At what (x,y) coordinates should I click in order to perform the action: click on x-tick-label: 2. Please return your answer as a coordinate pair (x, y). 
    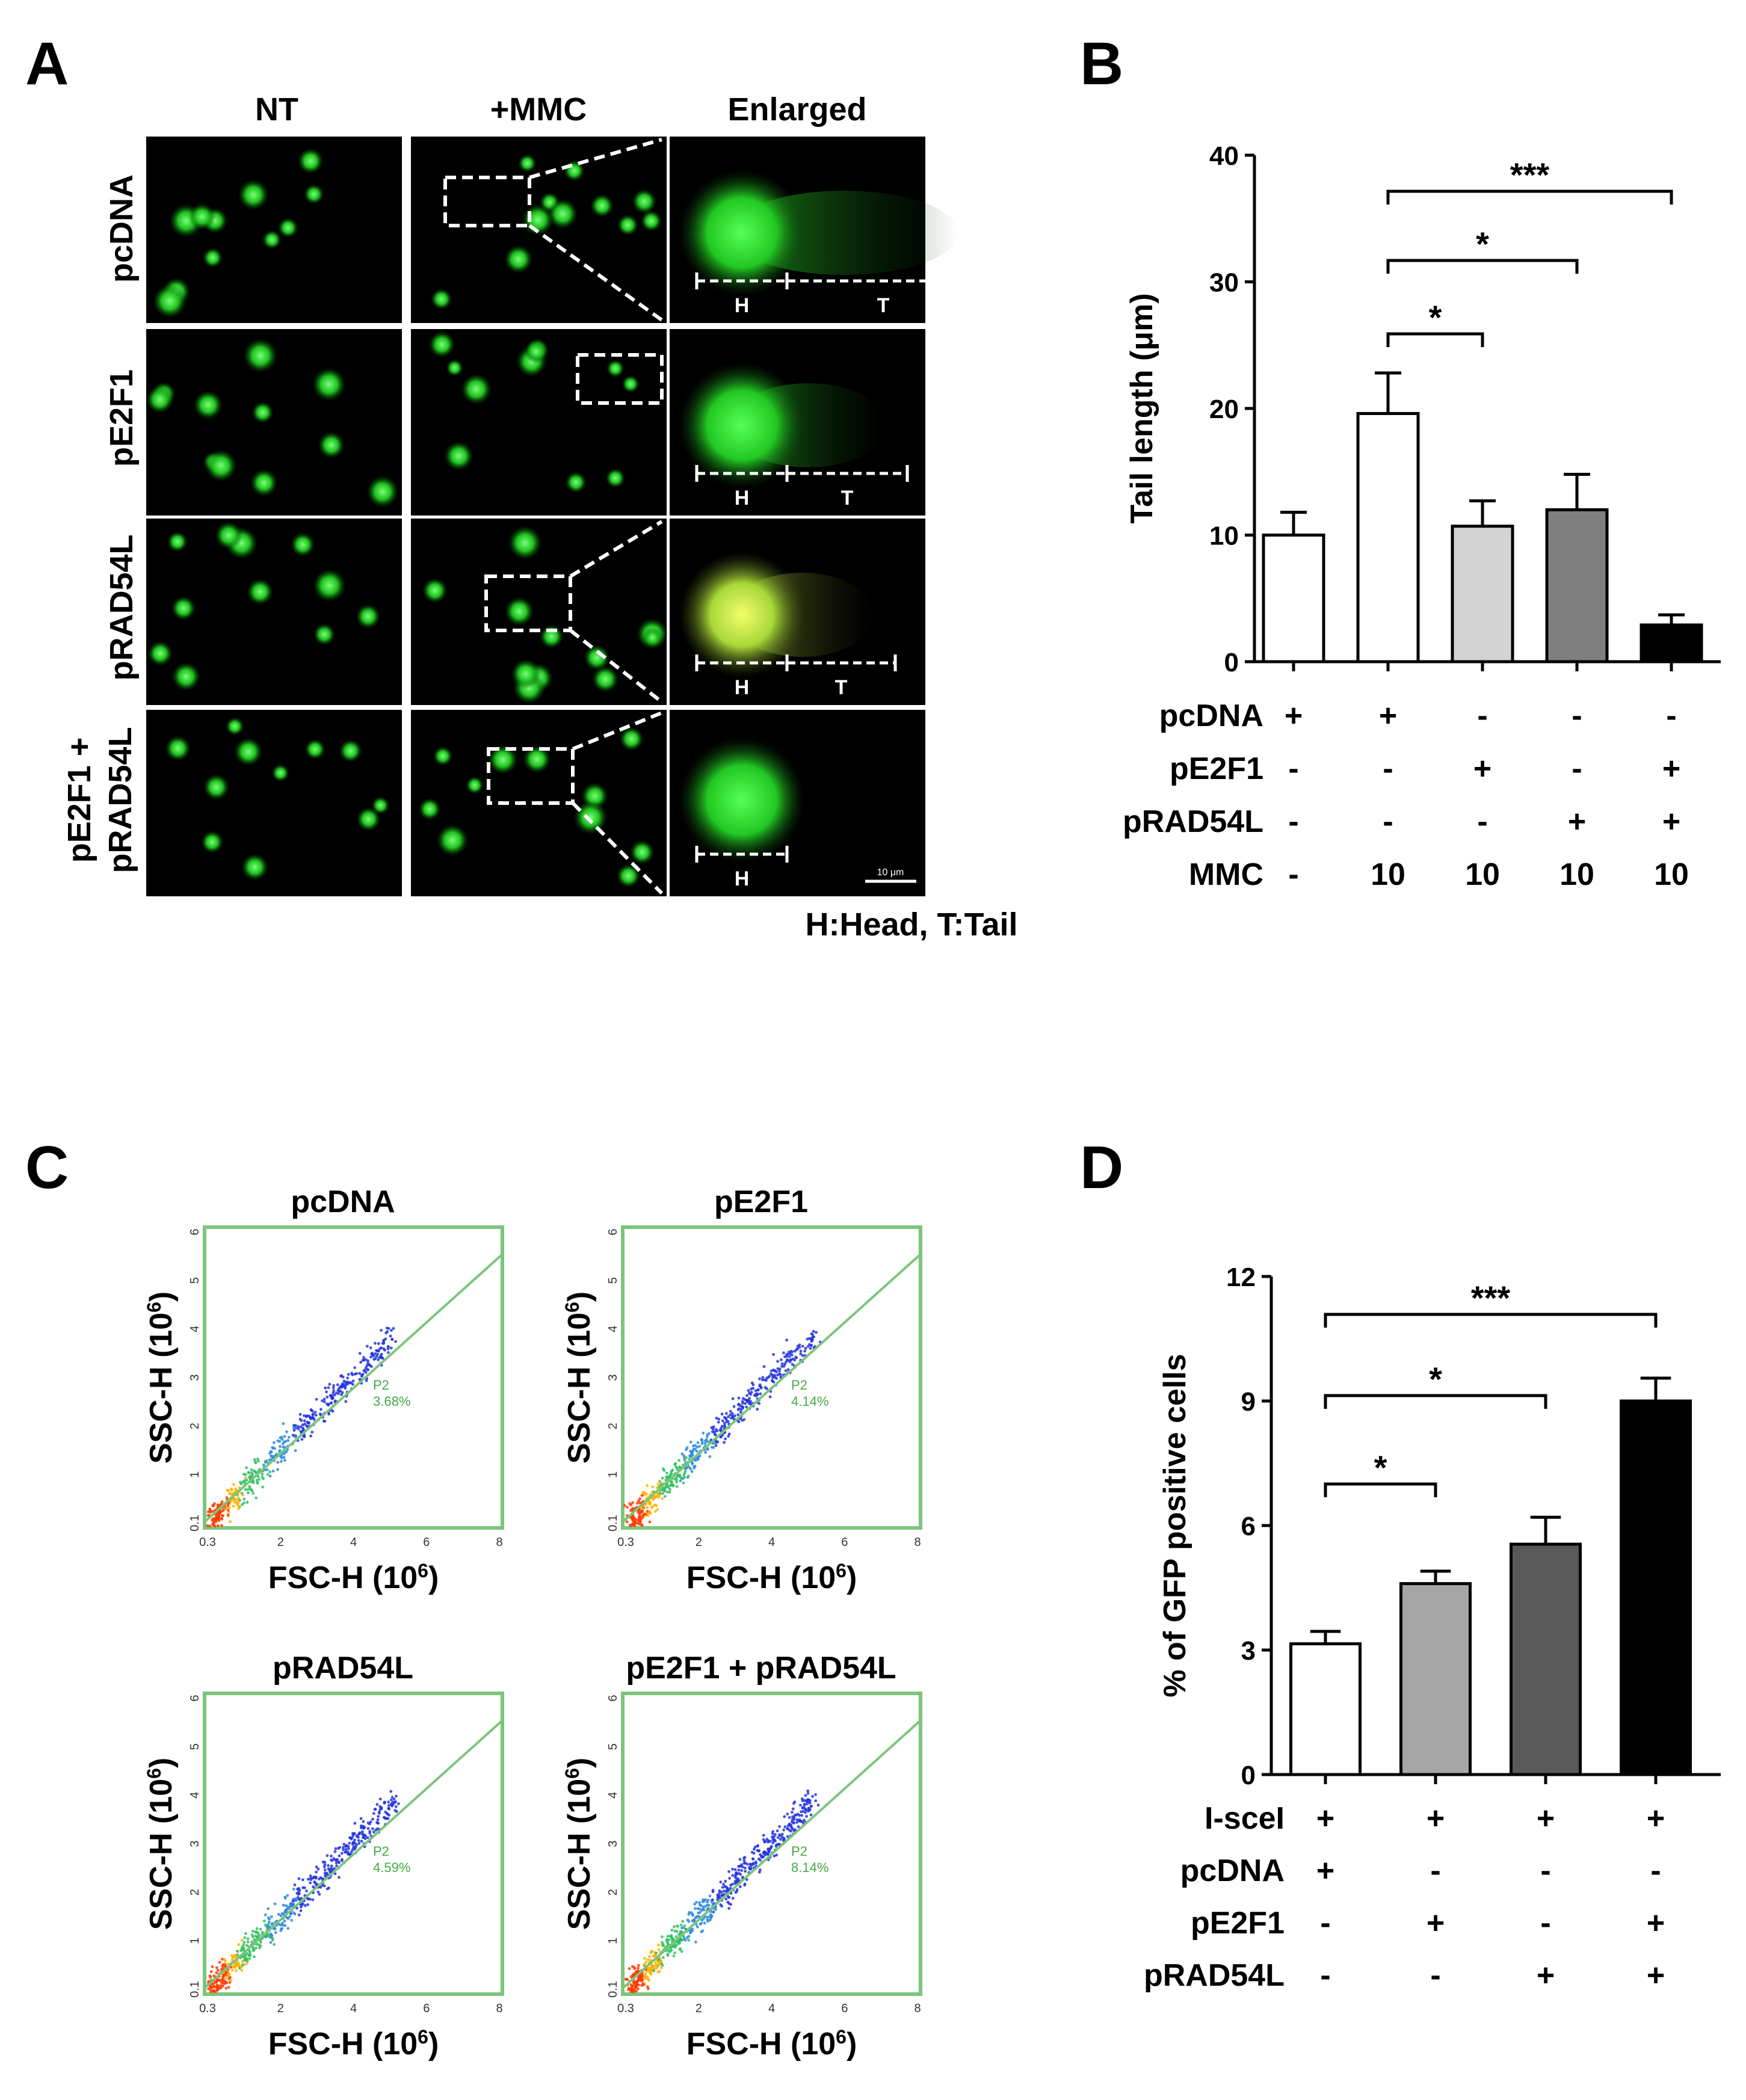
    Looking at the image, I should click on (699, 2008).